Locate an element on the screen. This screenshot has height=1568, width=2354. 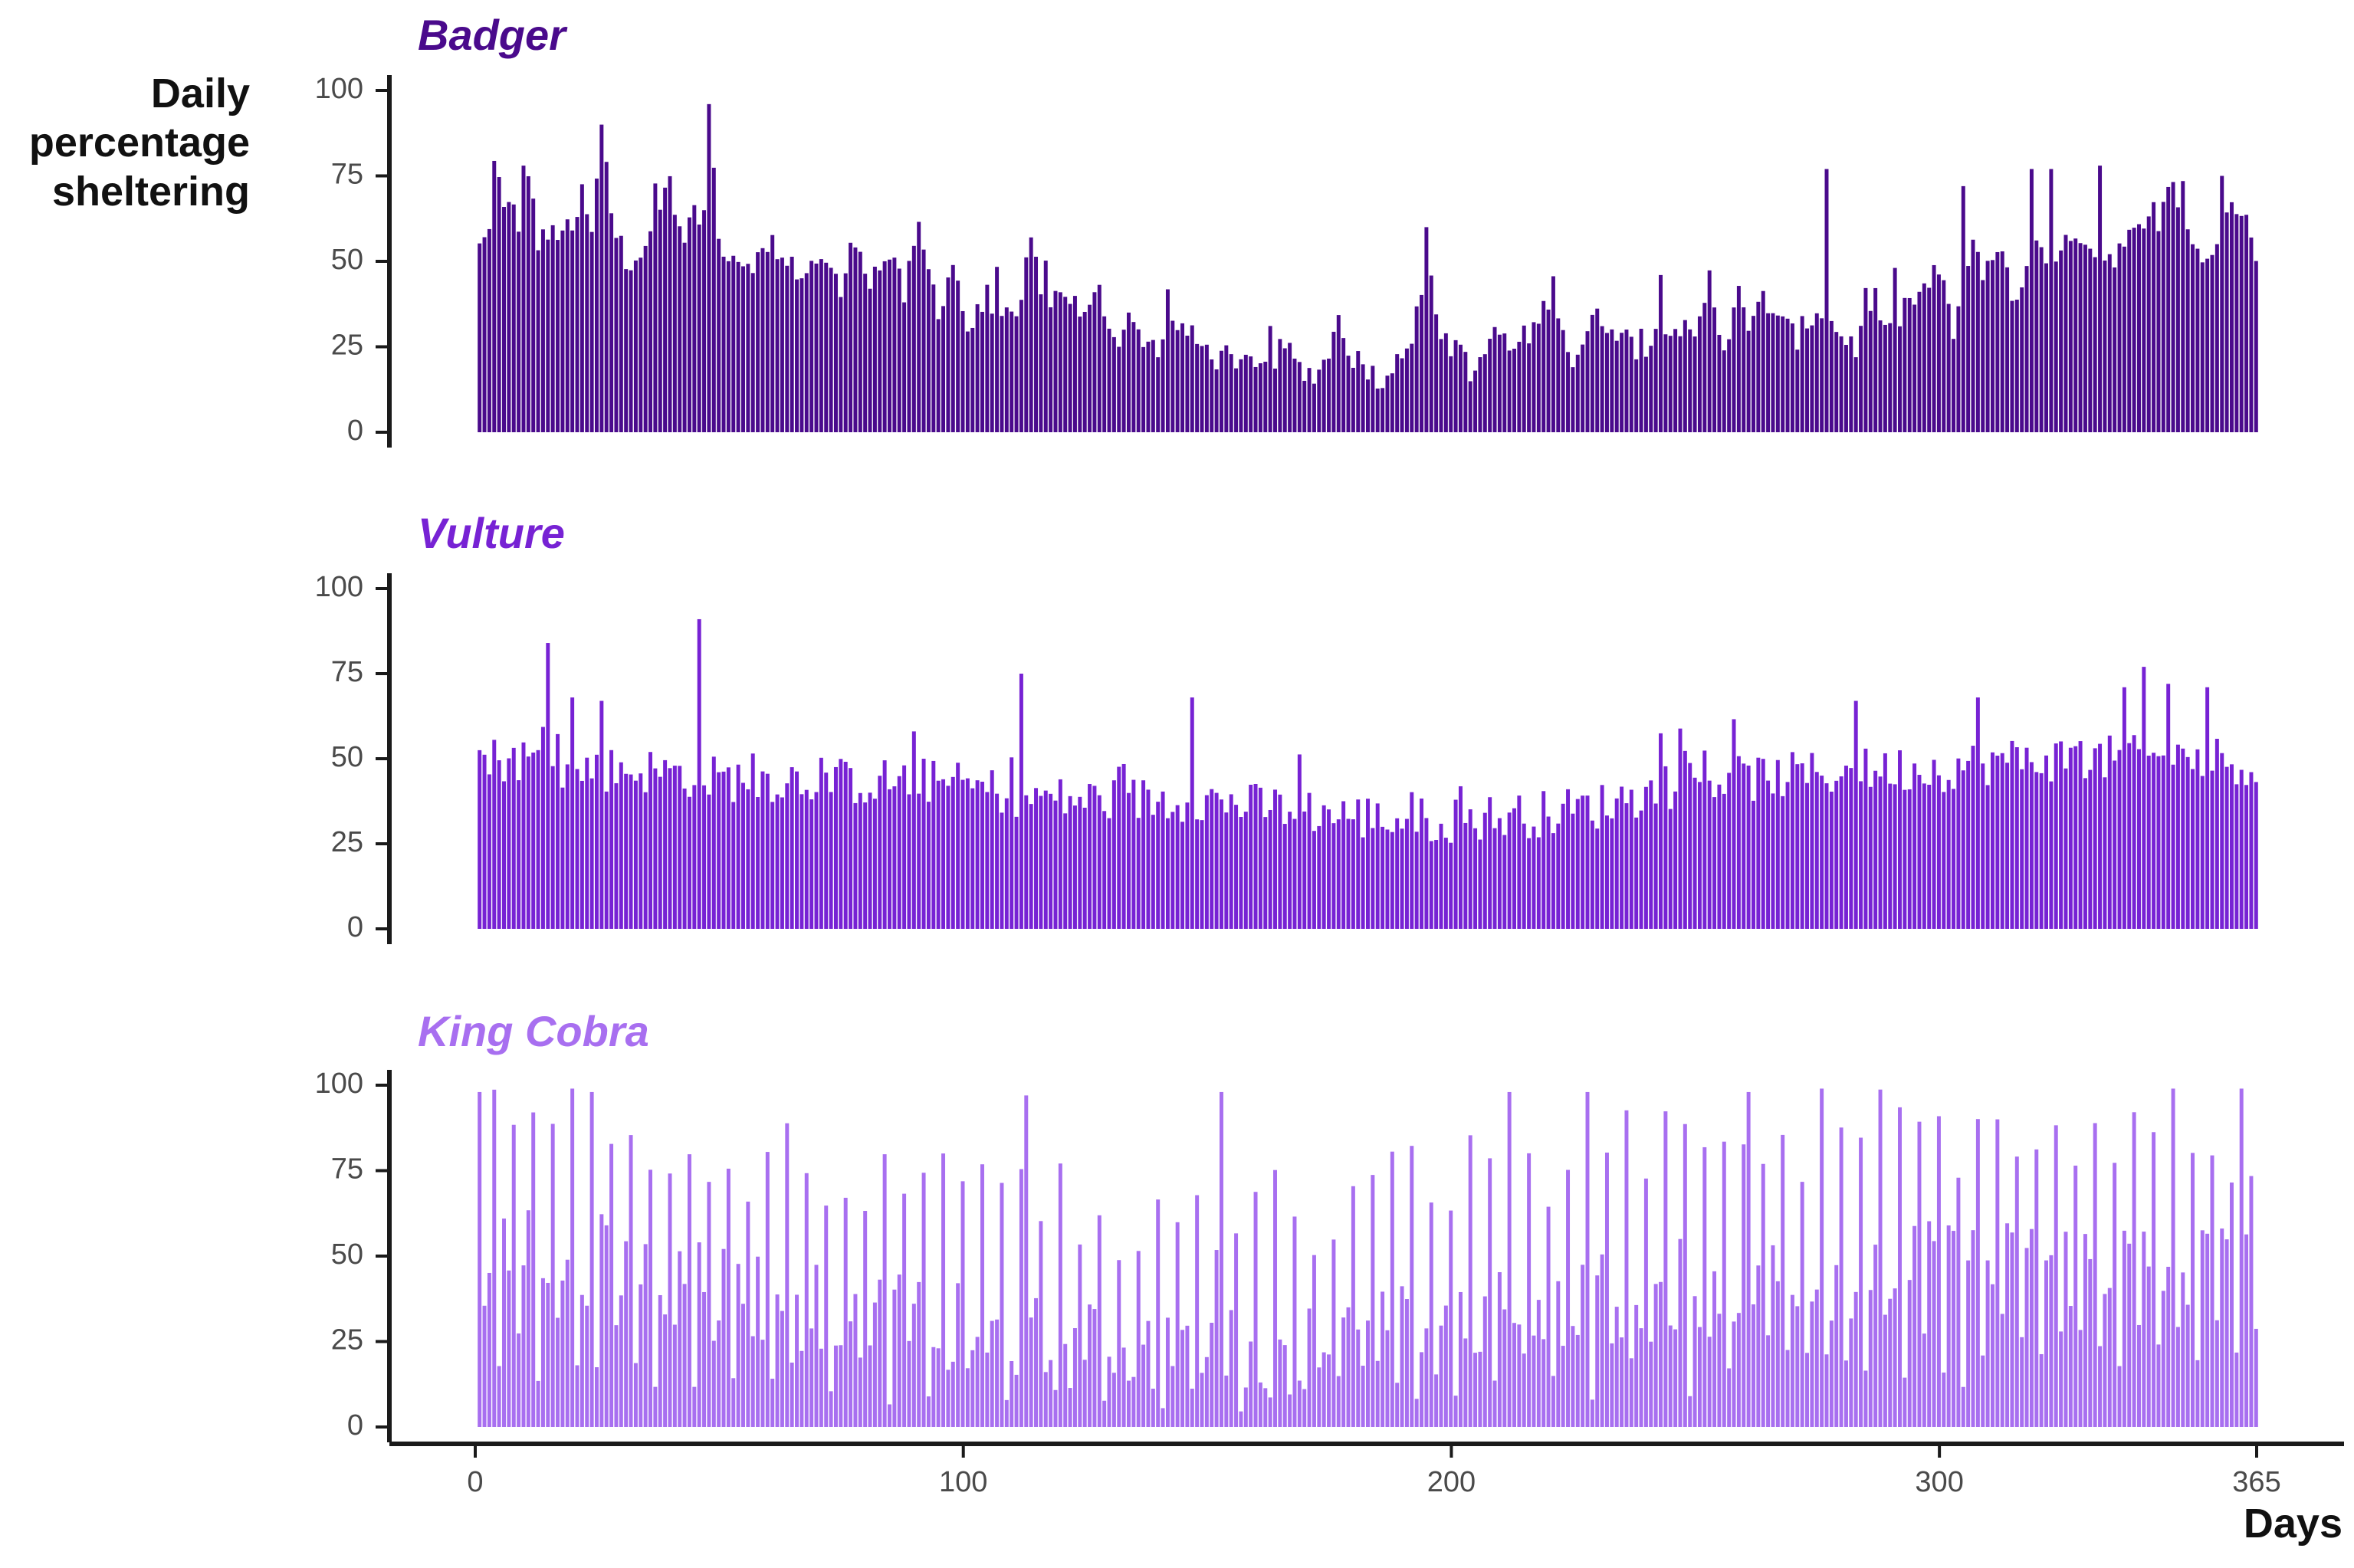
y-axis-title-line: Daily is located at coordinates (200, 93).